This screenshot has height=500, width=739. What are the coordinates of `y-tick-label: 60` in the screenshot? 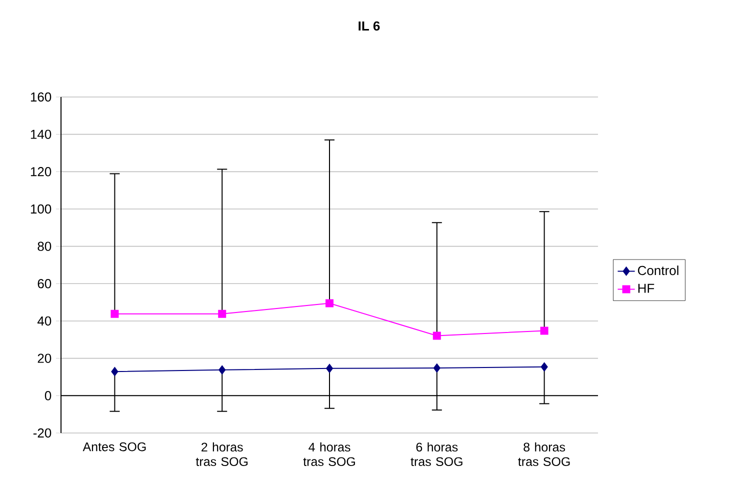 It's located at (45, 283).